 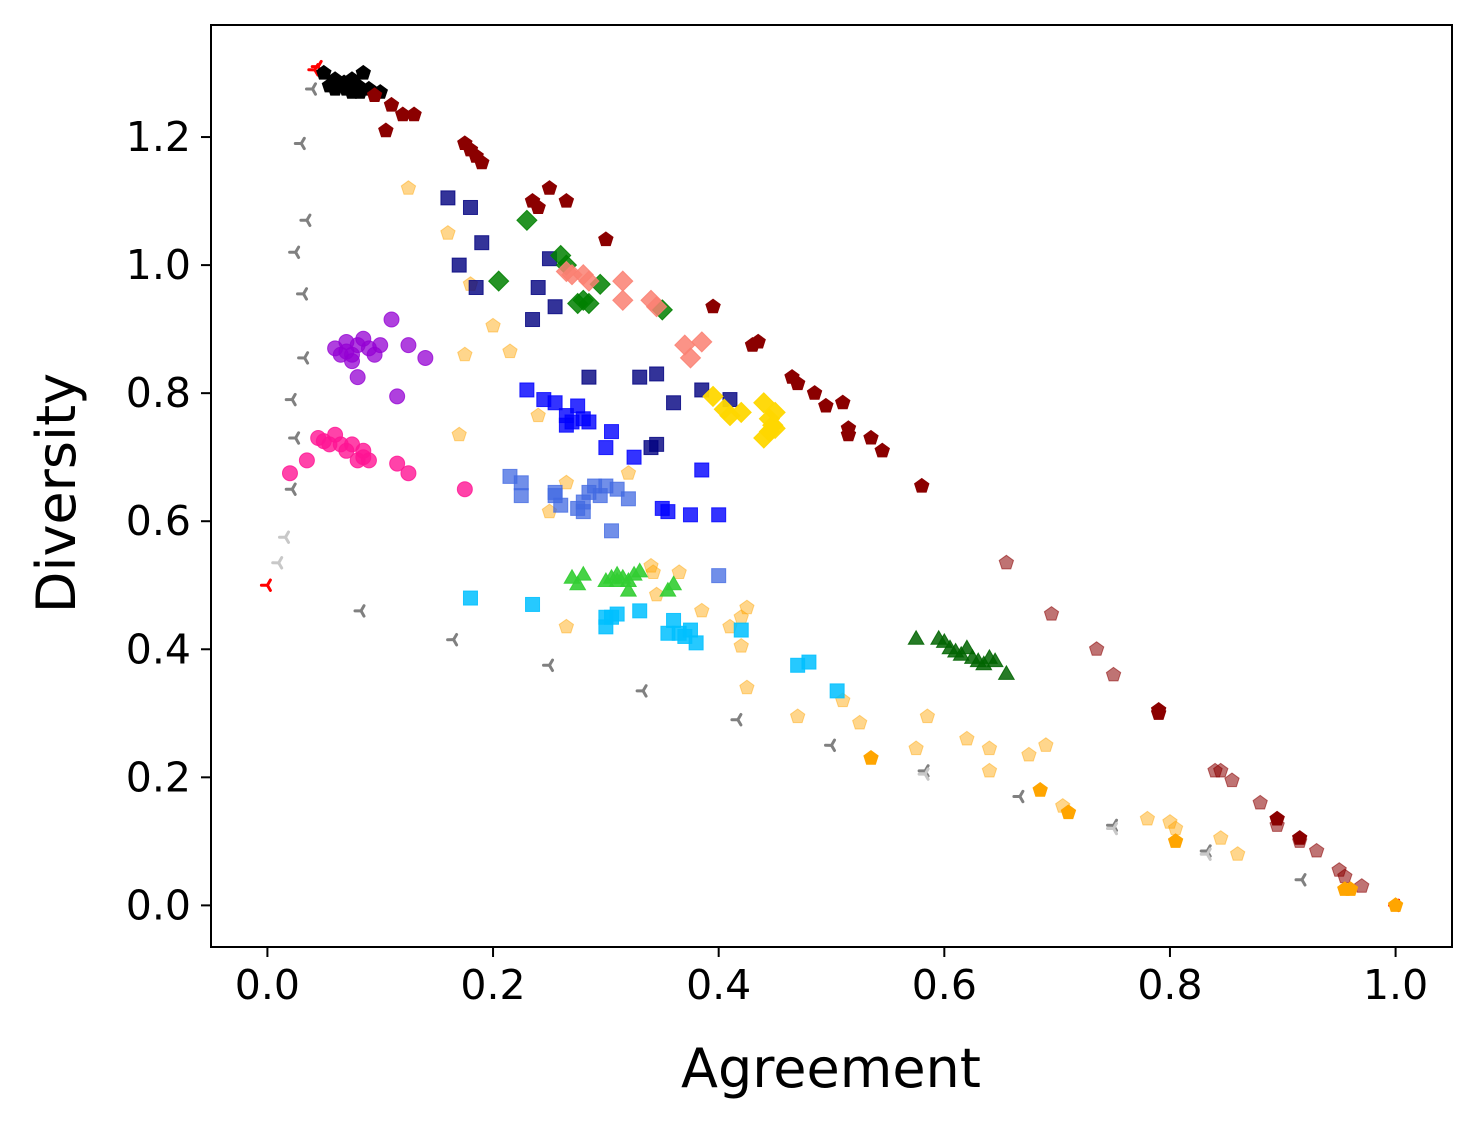 What do you see at coordinates (158, 393) in the screenshot?
I see `y-tick-label: 0.8` at bounding box center [158, 393].